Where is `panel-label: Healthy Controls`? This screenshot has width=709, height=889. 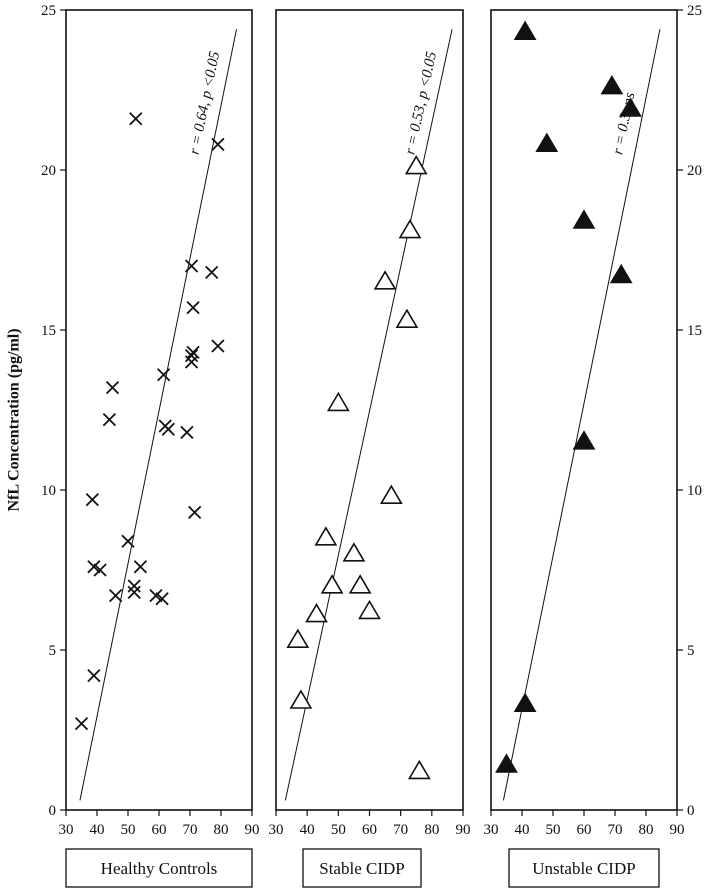
panel-label: Healthy Controls is located at coordinates (159, 868).